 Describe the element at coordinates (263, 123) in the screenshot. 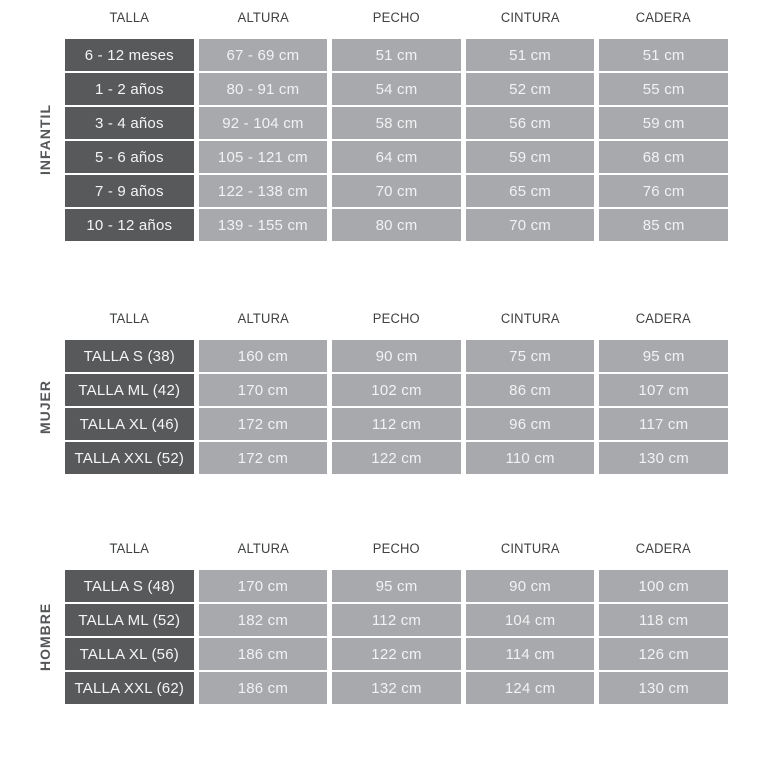

I see `measure-cell: 92 - 104 cm` at that location.